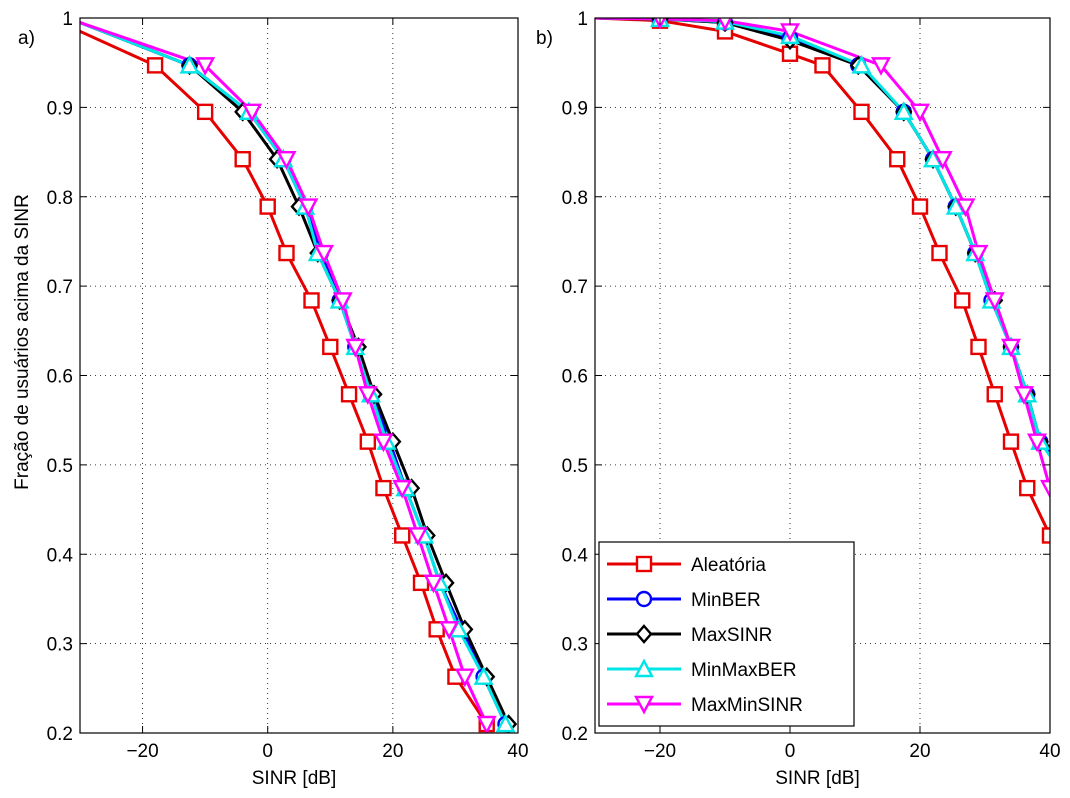 Image resolution: width=1070 pixels, height=798 pixels. I want to click on x-tick-label: −20, so click(142, 751).